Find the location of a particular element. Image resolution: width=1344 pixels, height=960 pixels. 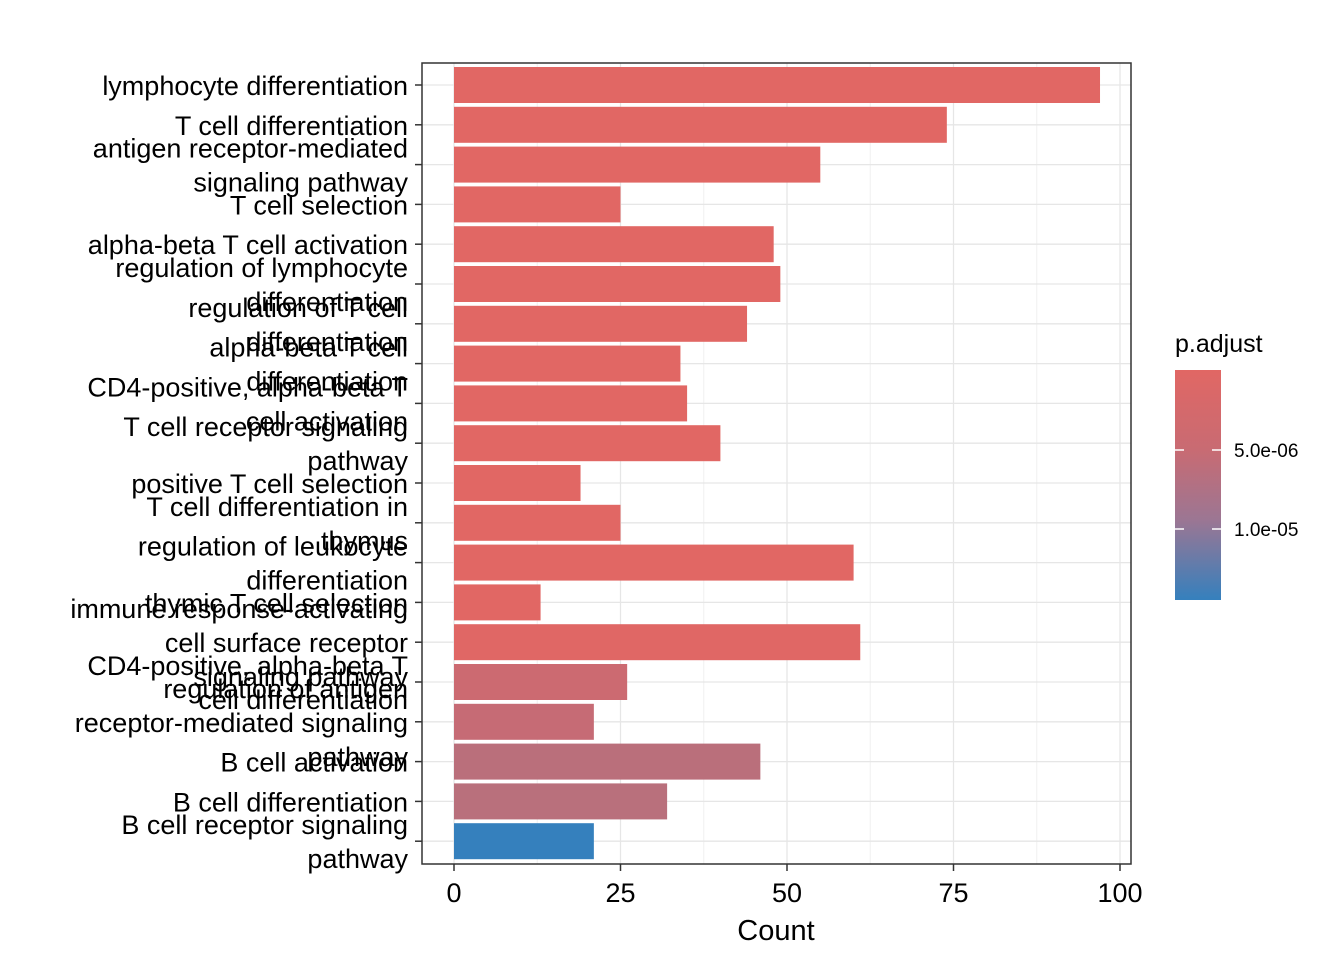

y-tick-label: lymphocyte differentiation is located at coordinates (255, 86).